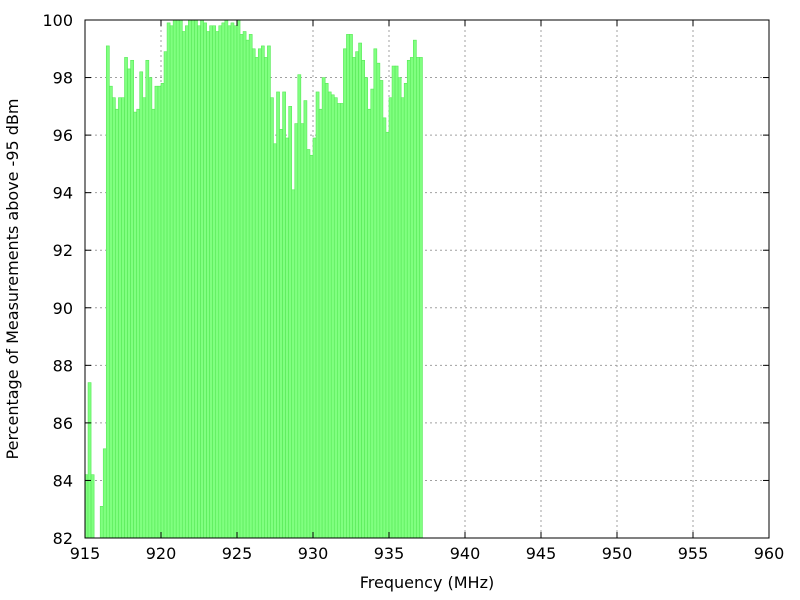 This screenshot has width=800, height=600. I want to click on x-tick-label: 930, so click(313, 553).